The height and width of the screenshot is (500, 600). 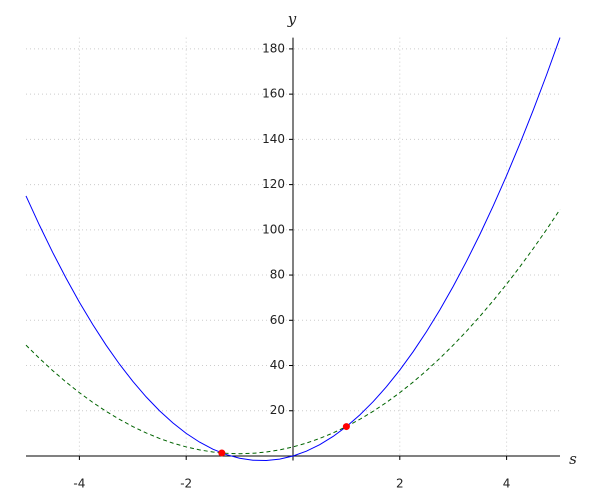 I want to click on x-tick-label: 2, so click(x=400, y=484).